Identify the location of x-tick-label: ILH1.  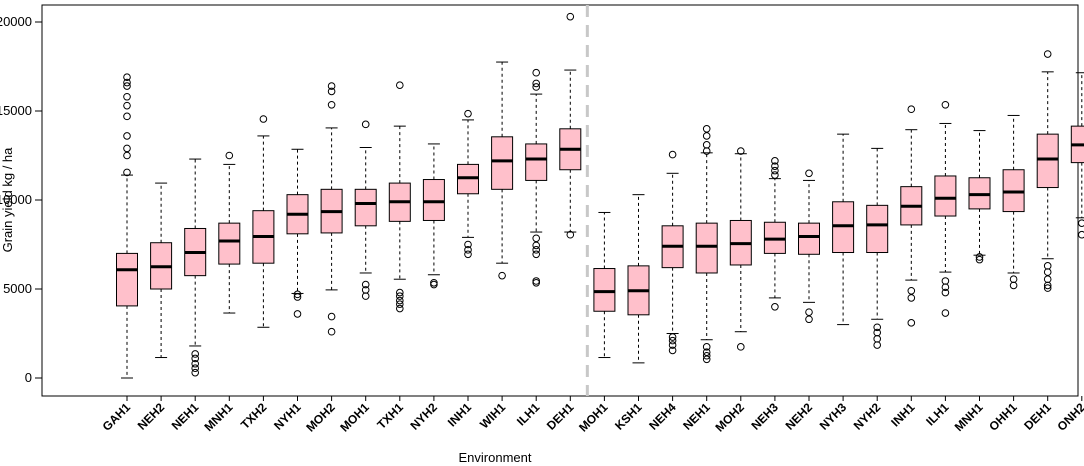
(528, 414).